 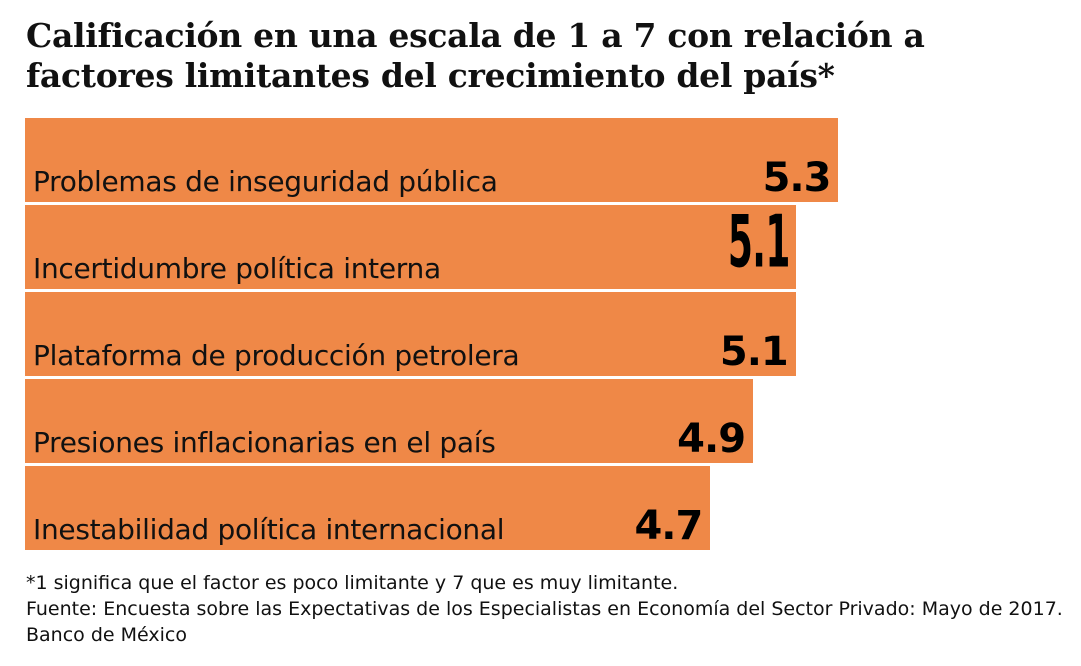 What do you see at coordinates (668, 526) in the screenshot?
I see `value-label: 4.7` at bounding box center [668, 526].